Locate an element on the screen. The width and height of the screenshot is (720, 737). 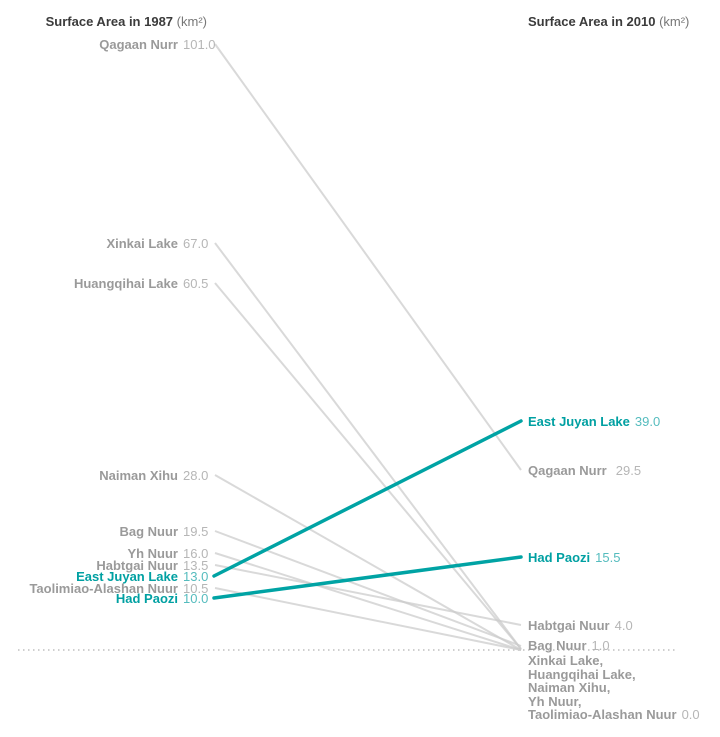
header-2010: Surface Area in 2010 (km²) is located at coordinates (608, 21).